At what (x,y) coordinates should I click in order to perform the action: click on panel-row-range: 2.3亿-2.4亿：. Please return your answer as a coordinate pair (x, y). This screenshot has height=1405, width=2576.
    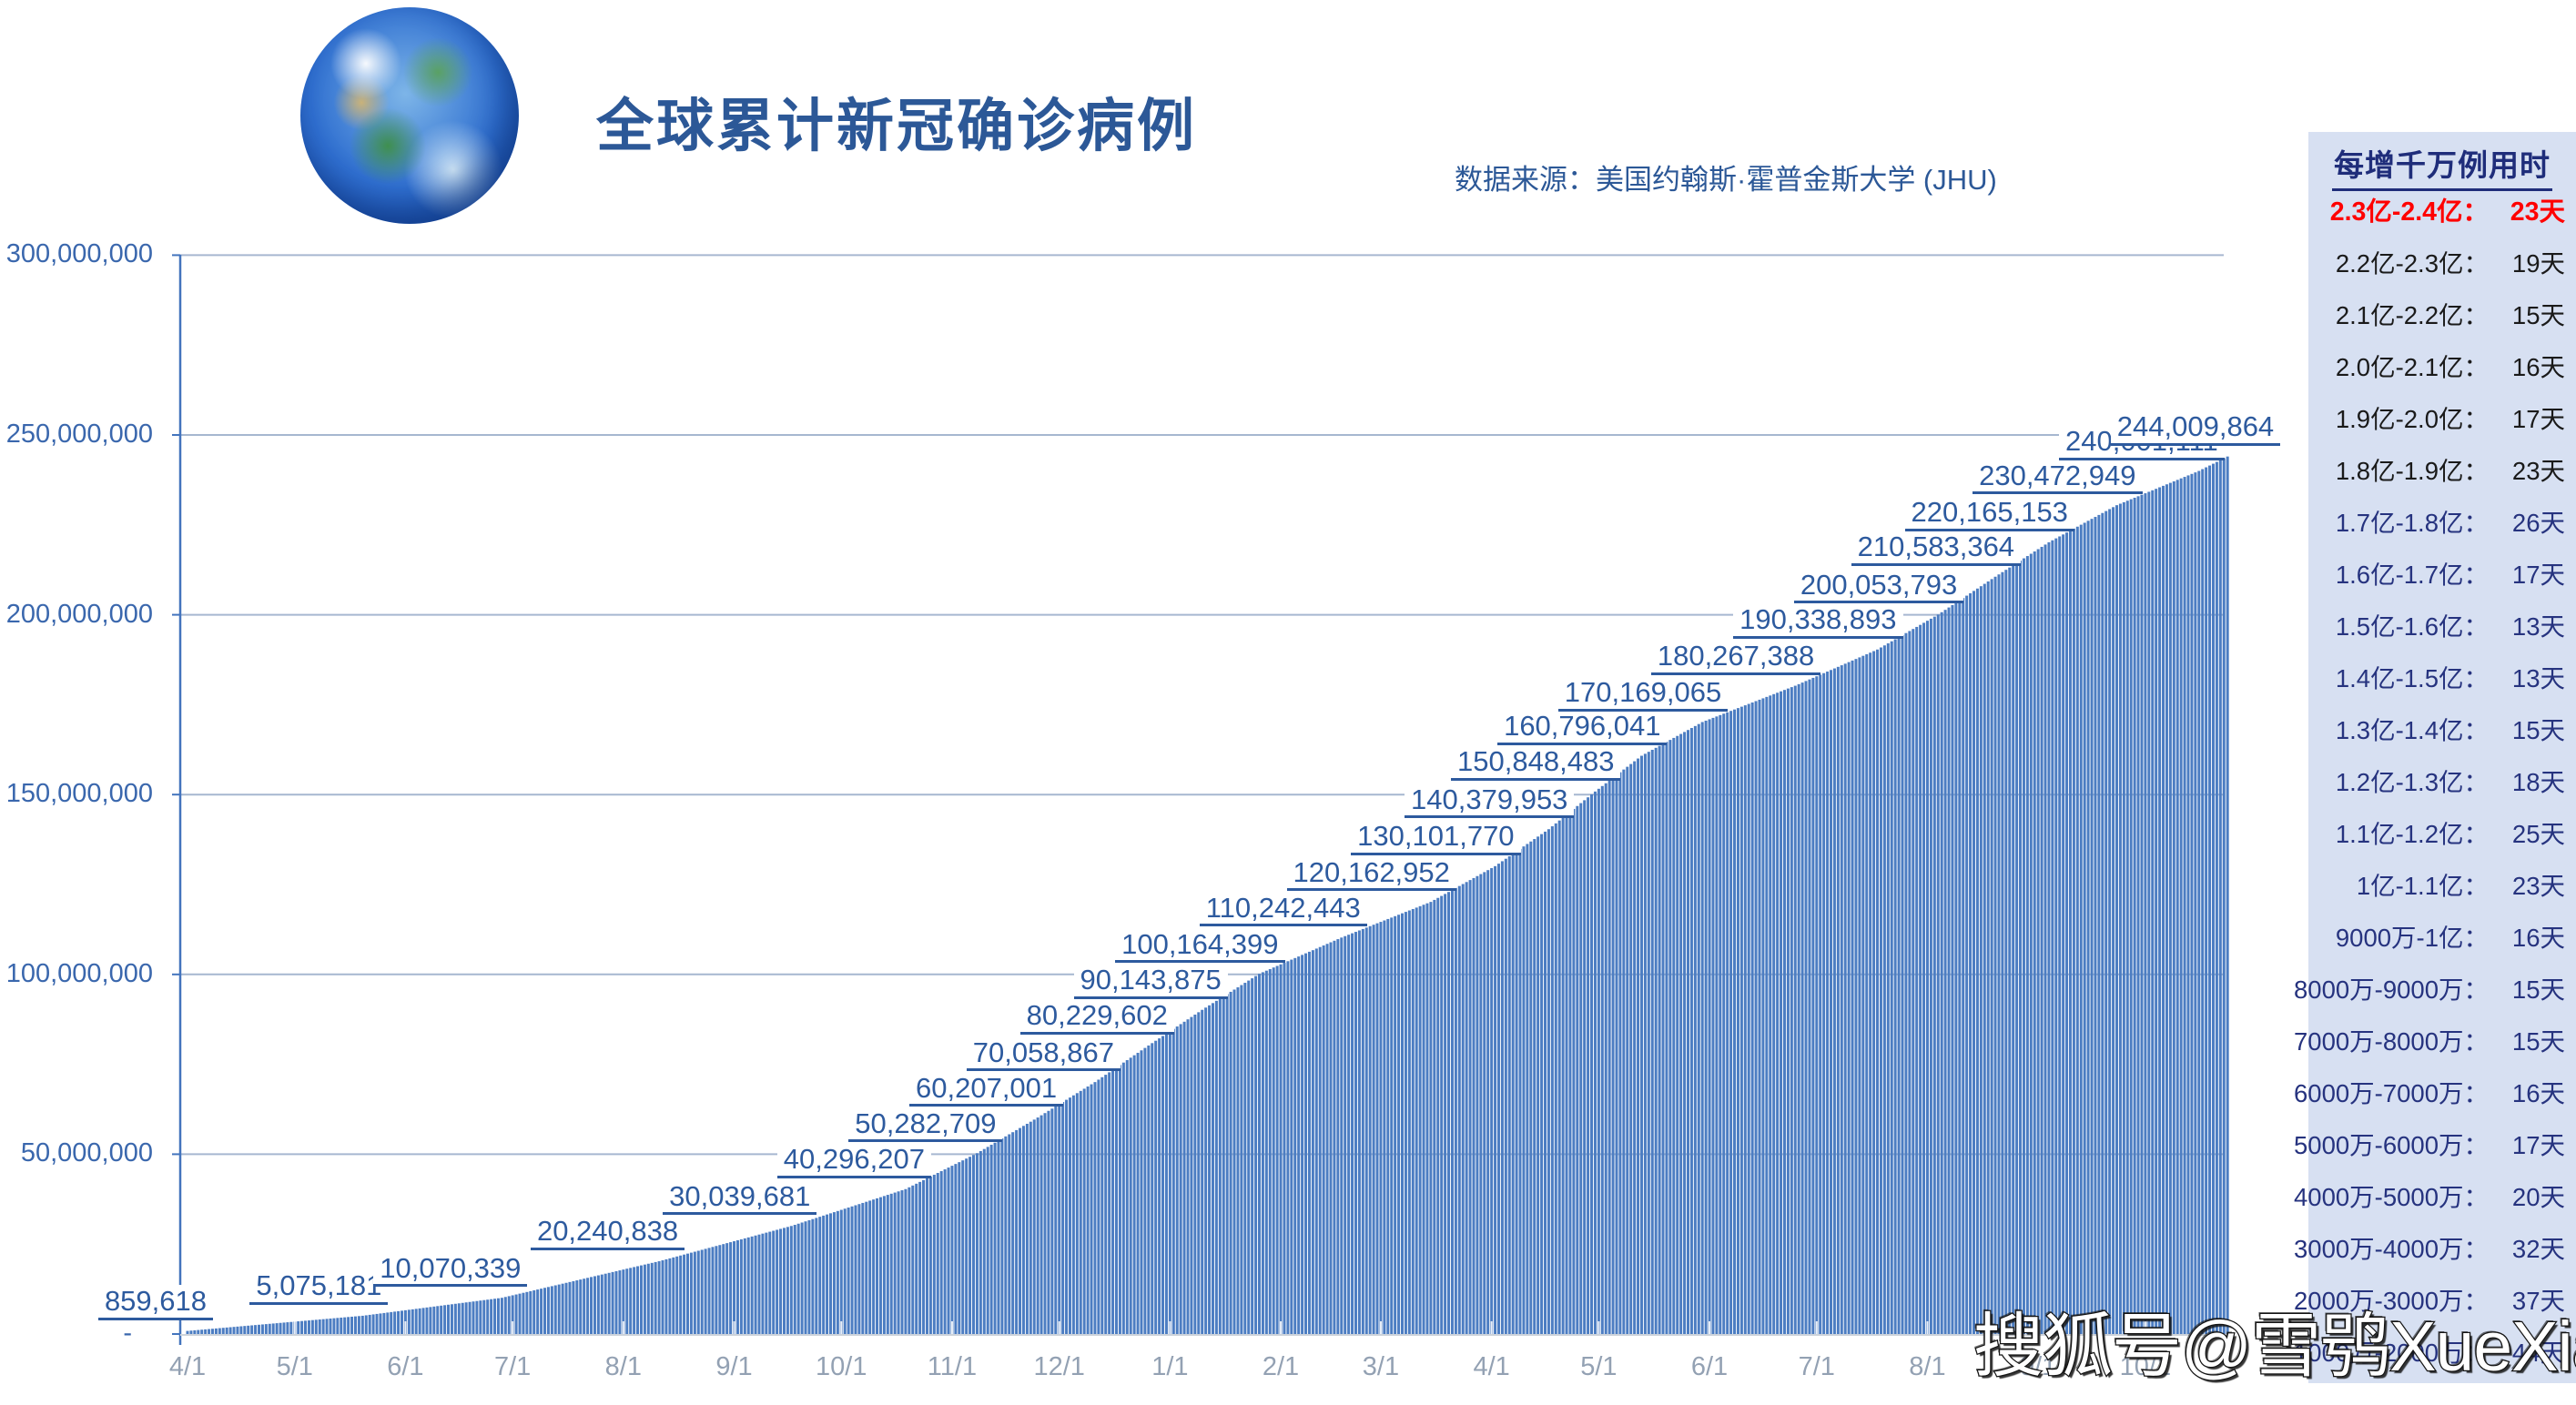
    Looking at the image, I should click on (2409, 212).